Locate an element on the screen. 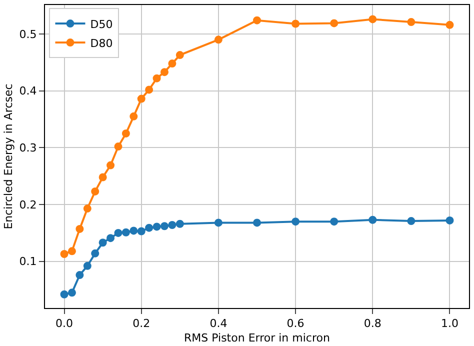 The width and height of the screenshot is (474, 346). y-tick-label: 0.3 is located at coordinates (28, 148).